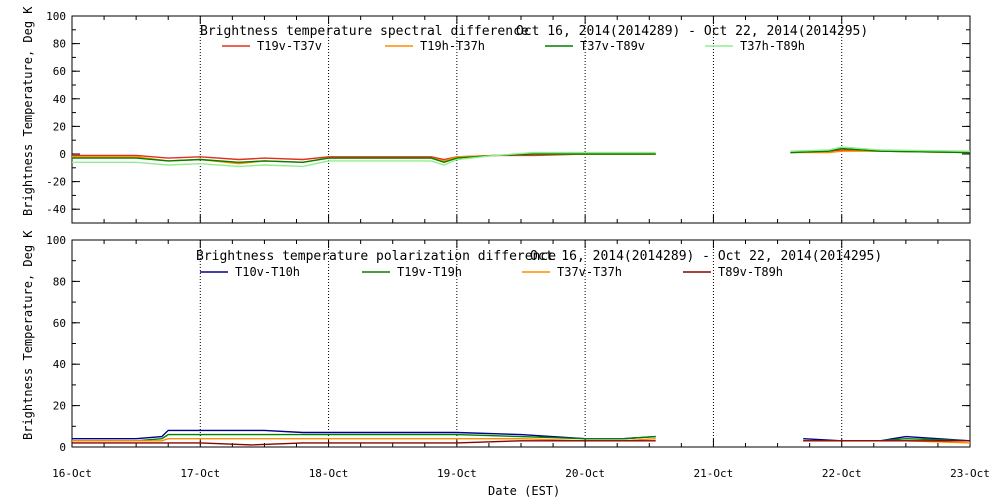 The width and height of the screenshot is (1000, 500). What do you see at coordinates (452, 46) in the screenshot?
I see `top-legend-label: T19h-T37h` at bounding box center [452, 46].